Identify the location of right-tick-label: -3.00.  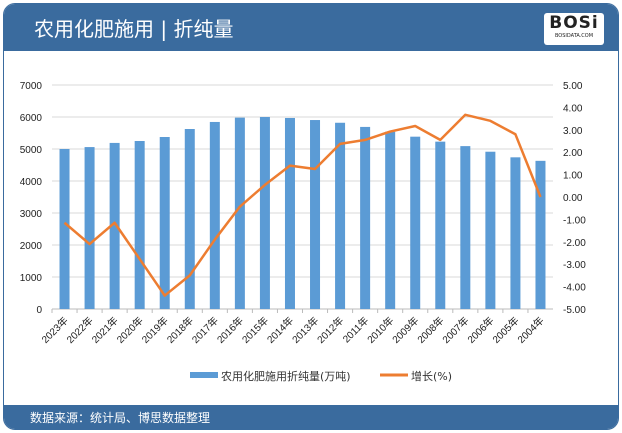
(574, 265).